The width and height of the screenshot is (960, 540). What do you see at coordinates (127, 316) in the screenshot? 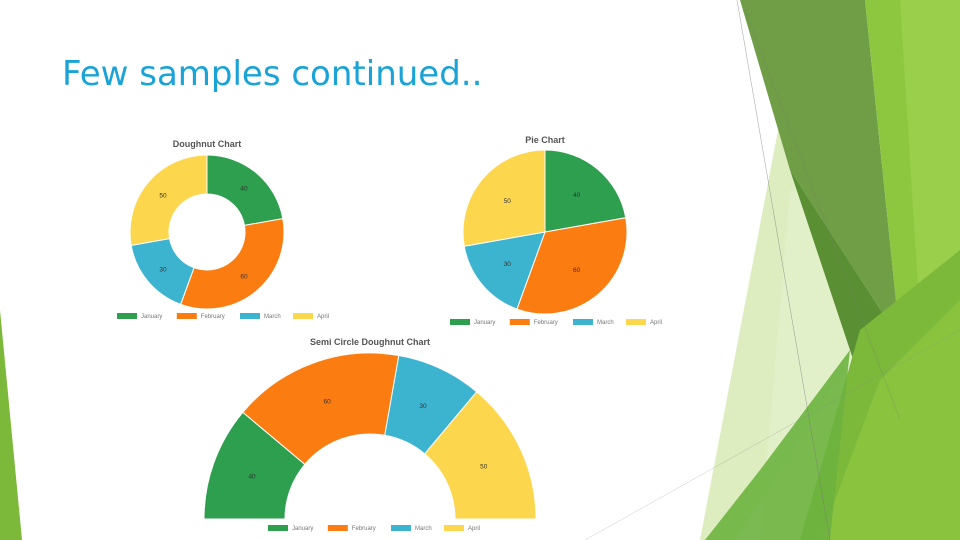
I see `doughnut-legend-swatch-january` at bounding box center [127, 316].